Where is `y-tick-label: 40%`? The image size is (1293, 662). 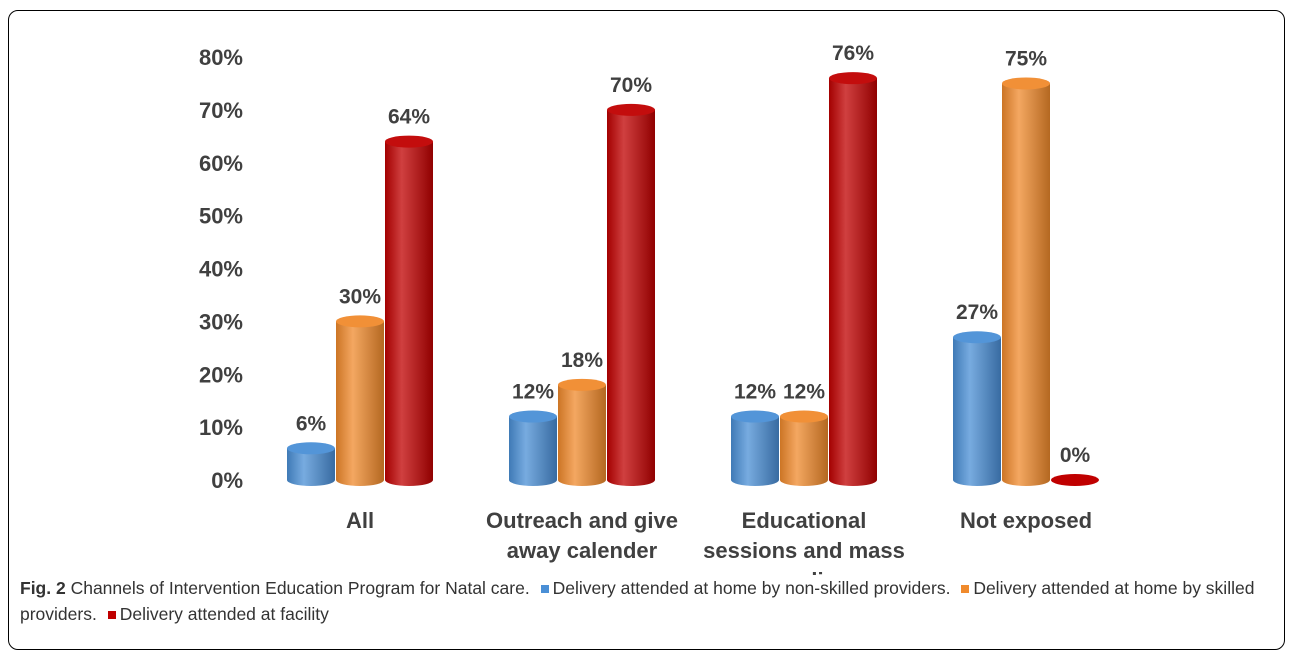 y-tick-label: 40% is located at coordinates (221, 269).